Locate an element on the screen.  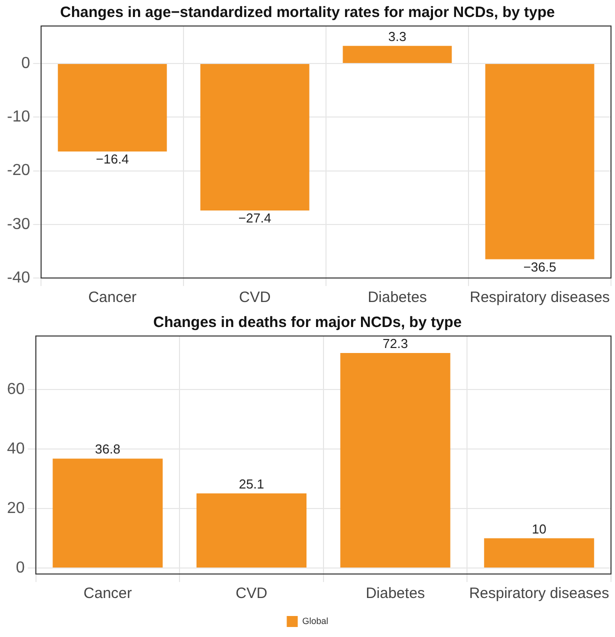
legend-label: Global is located at coordinates (315, 621).